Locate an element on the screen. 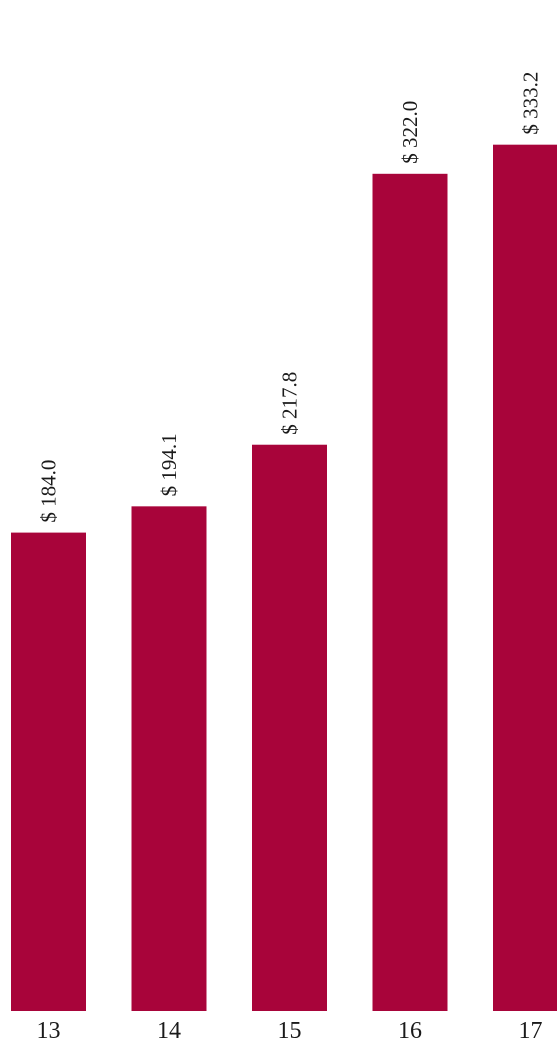 The width and height of the screenshot is (557, 1043). x-tick-label-15: 15 is located at coordinates (290, 1030).